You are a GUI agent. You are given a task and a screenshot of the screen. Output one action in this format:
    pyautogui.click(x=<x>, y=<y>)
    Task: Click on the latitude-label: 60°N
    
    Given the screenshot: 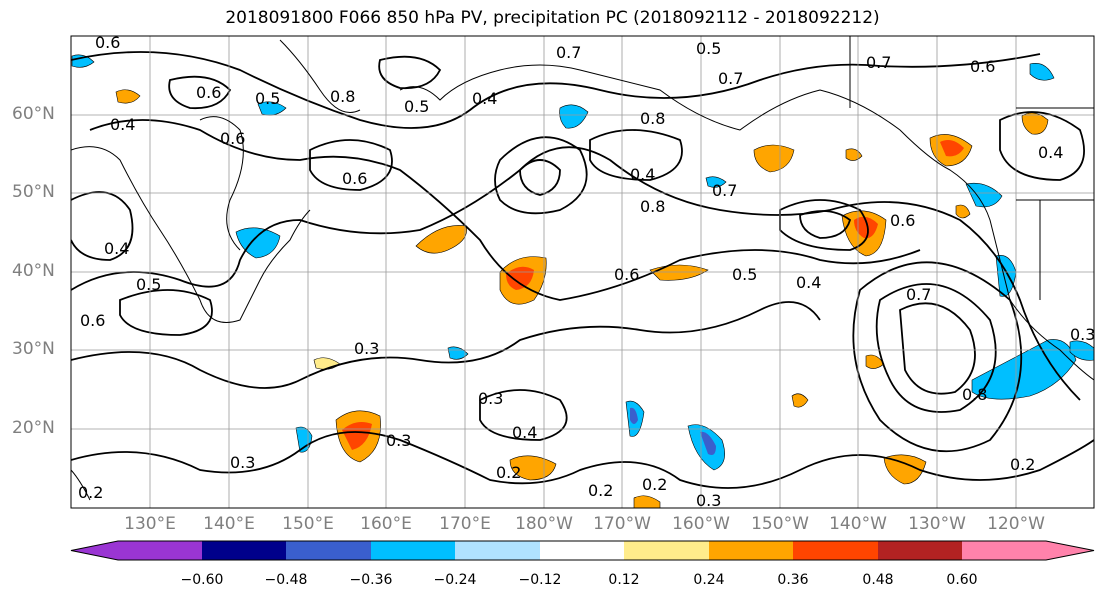 What is the action you would take?
    pyautogui.click(x=33, y=114)
    